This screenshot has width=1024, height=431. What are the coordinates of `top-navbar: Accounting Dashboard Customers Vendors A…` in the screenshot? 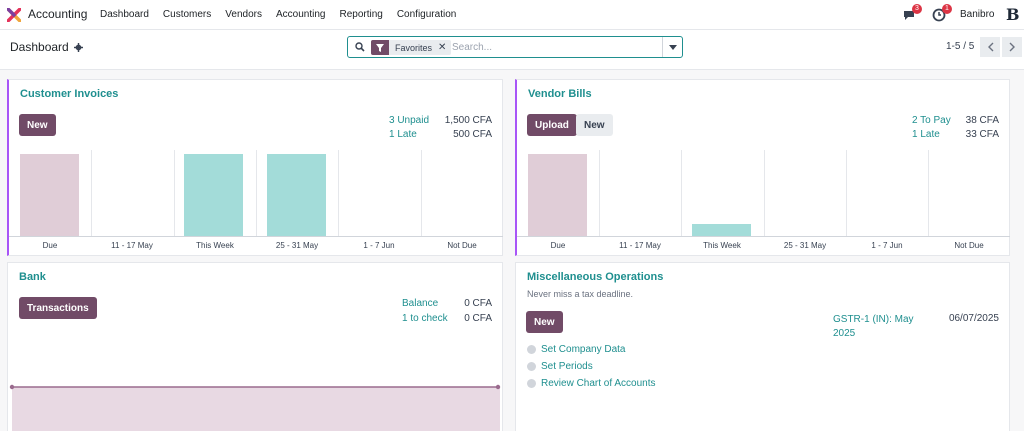 It's located at (512, 15).